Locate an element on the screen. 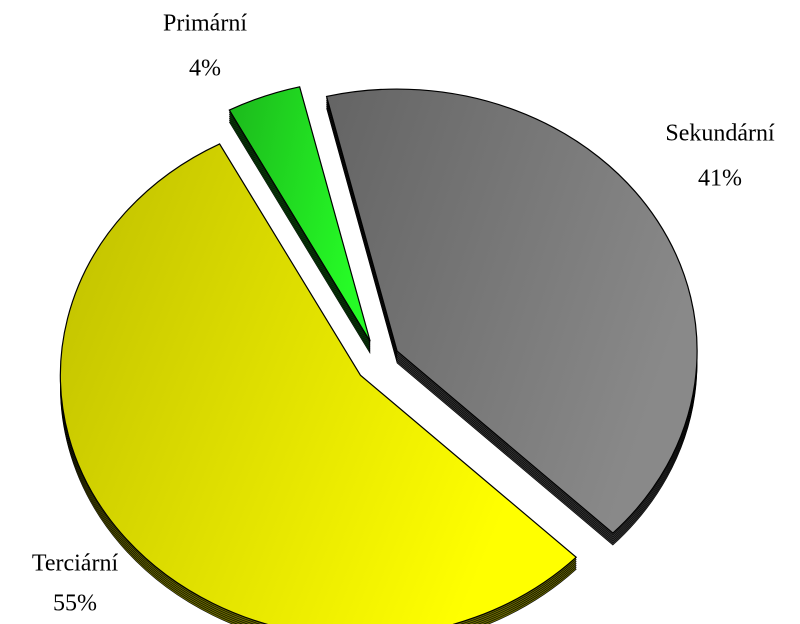 The image size is (800, 624). value-label: 55% is located at coordinates (75, 604).